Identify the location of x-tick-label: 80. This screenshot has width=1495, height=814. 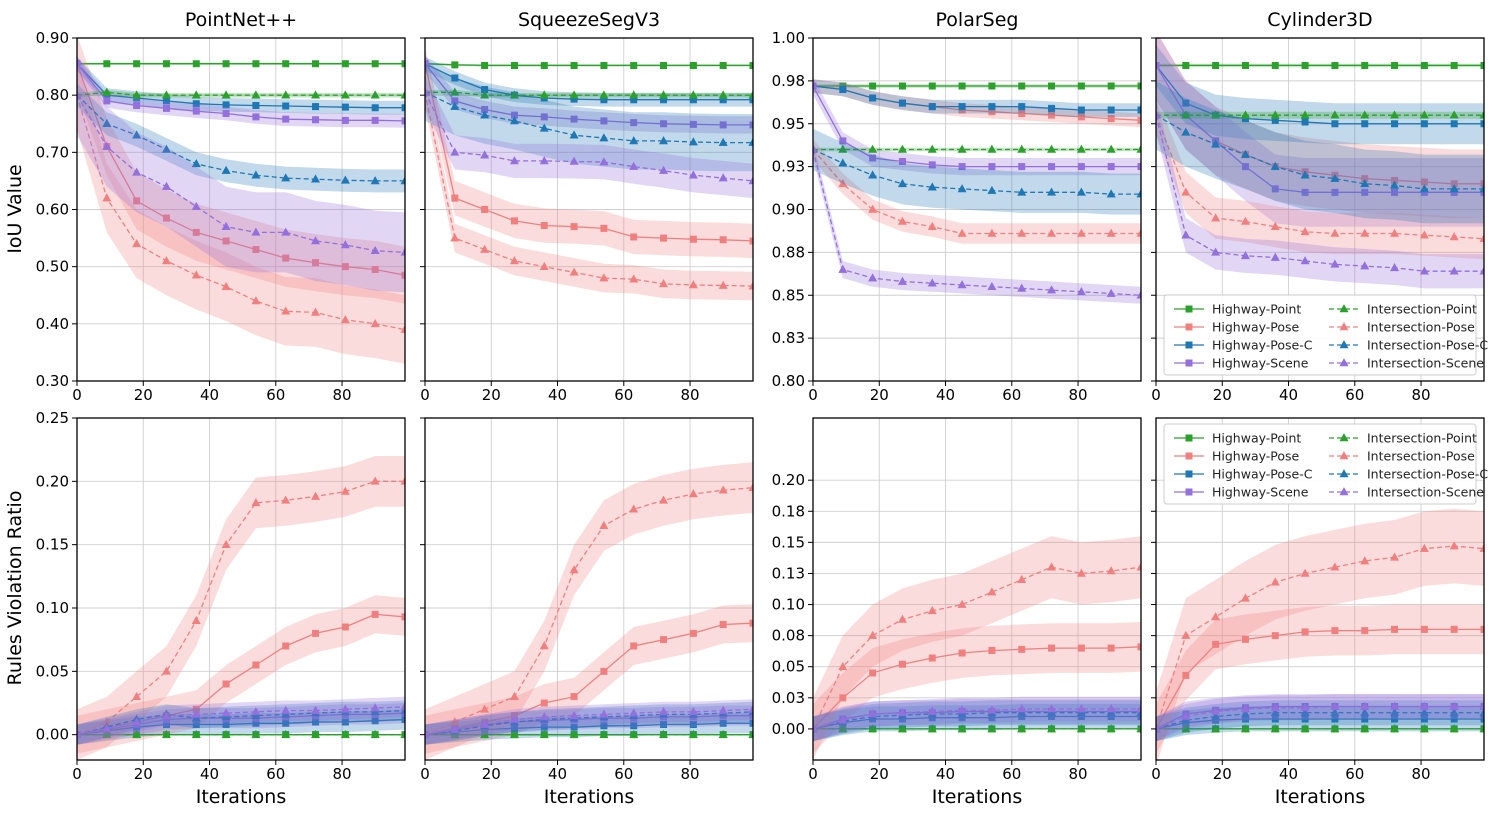
(1078, 774).